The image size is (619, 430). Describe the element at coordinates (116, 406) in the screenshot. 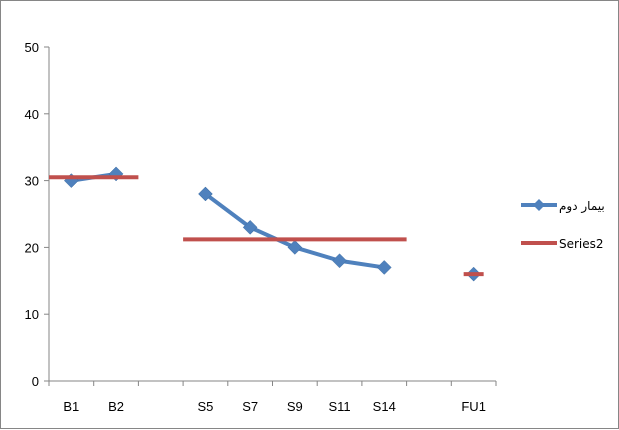

I see `x-tick-label: B2` at that location.